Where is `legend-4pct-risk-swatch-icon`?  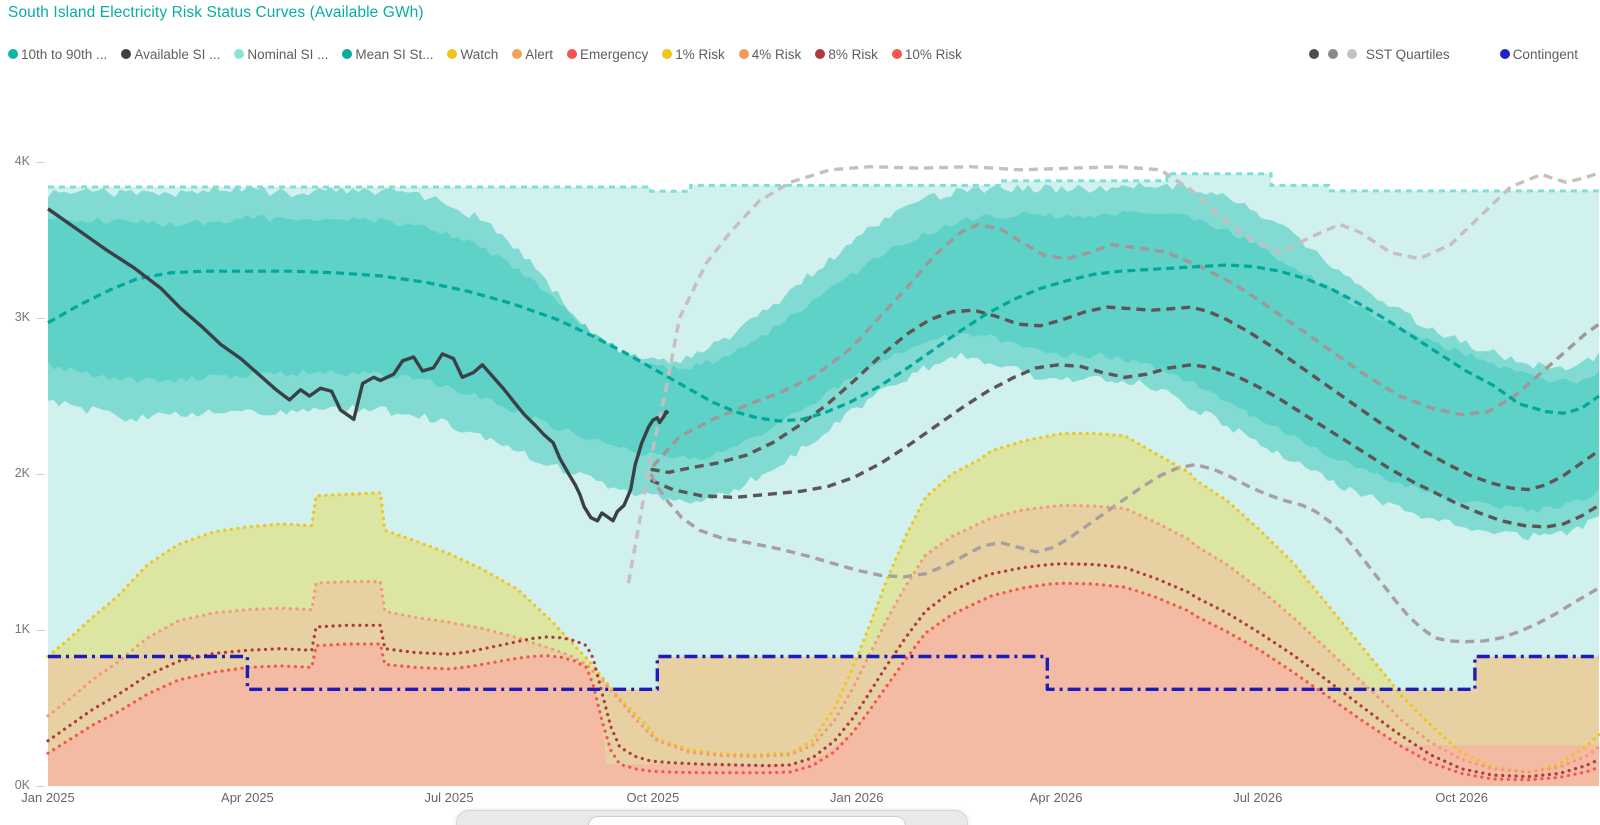 legend-4pct-risk-swatch-icon is located at coordinates (743, 54).